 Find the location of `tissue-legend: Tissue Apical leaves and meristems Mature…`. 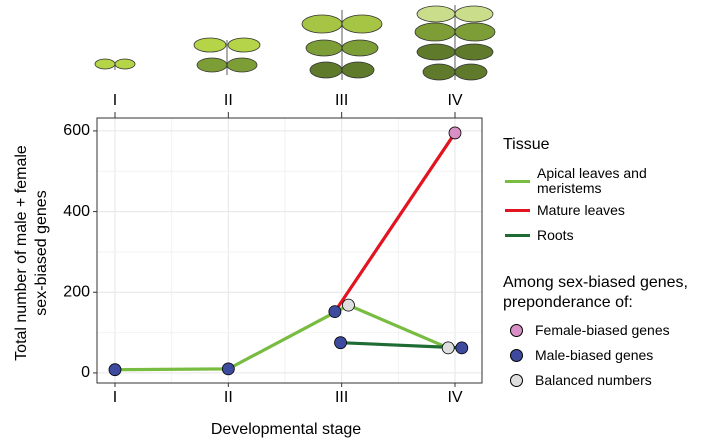

tissue-legend: Tissue Apical leaves and meristems Mature… is located at coordinates (575, 189).